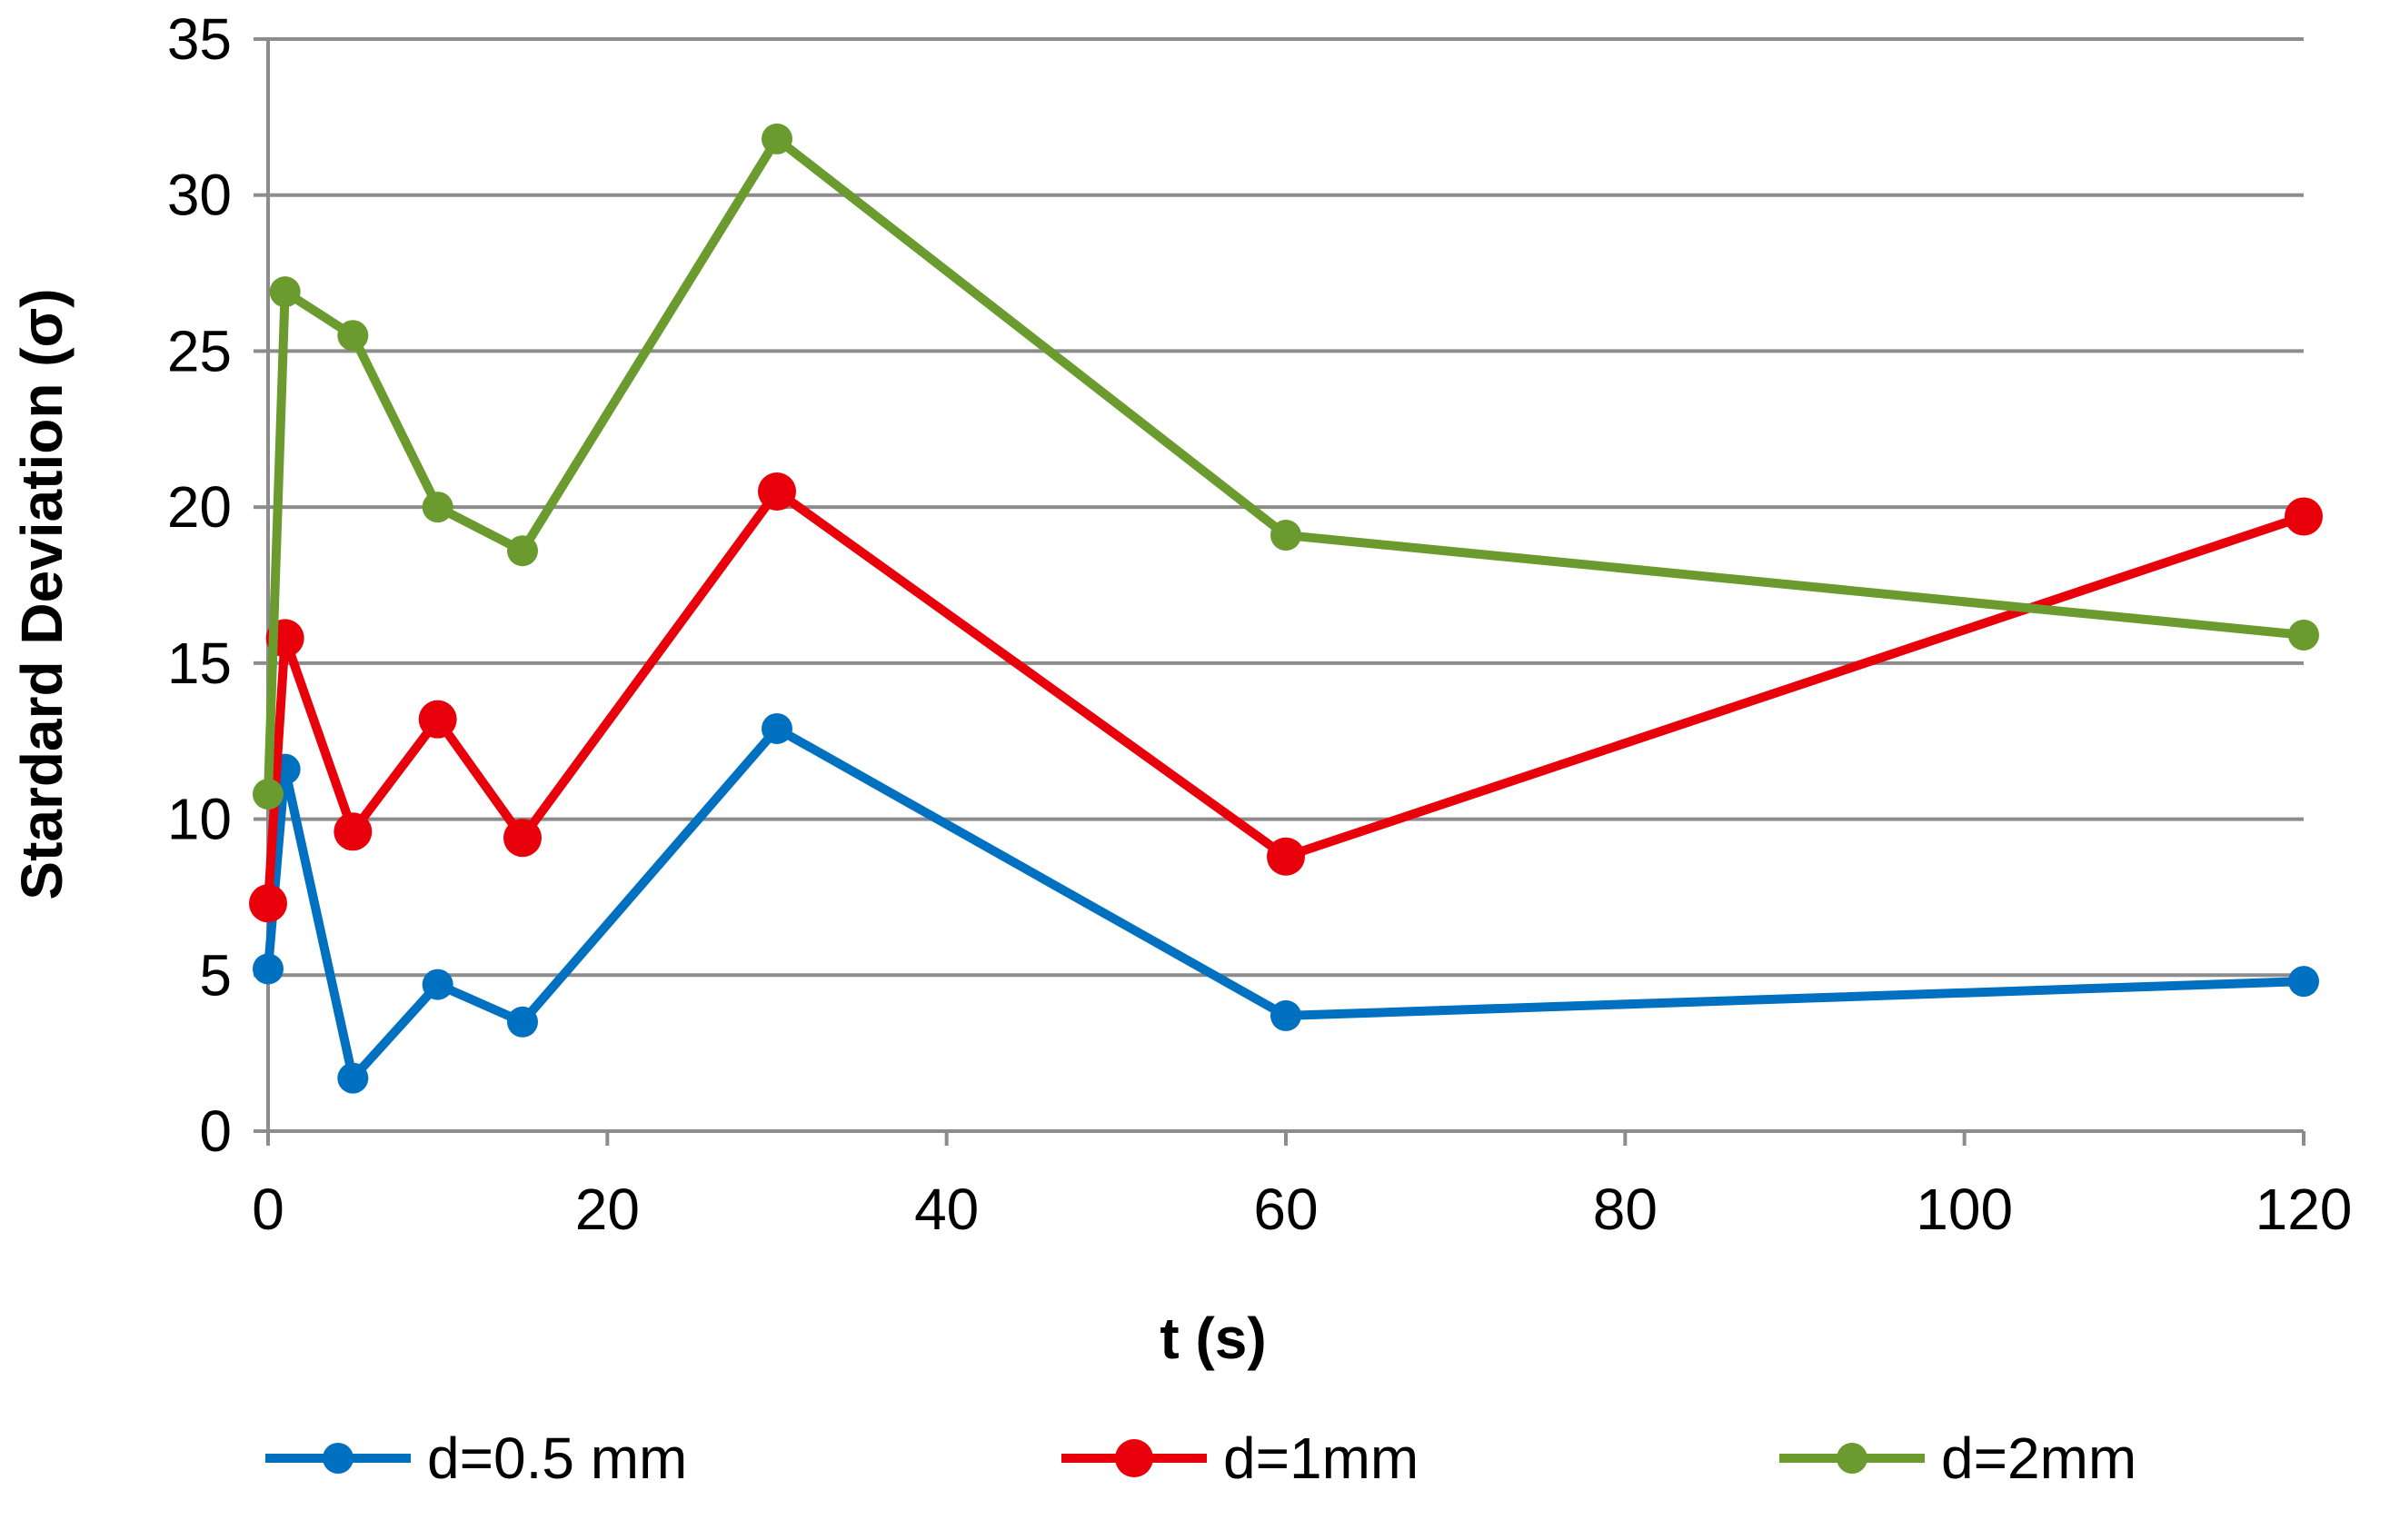 Image resolution: width=2400 pixels, height=1540 pixels. I want to click on x-tick-label: 120, so click(2304, 1209).